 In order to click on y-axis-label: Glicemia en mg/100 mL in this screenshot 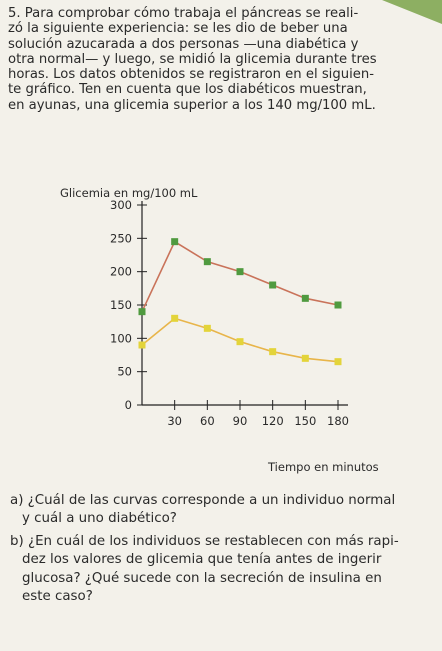, I will do `click(129, 193)`.